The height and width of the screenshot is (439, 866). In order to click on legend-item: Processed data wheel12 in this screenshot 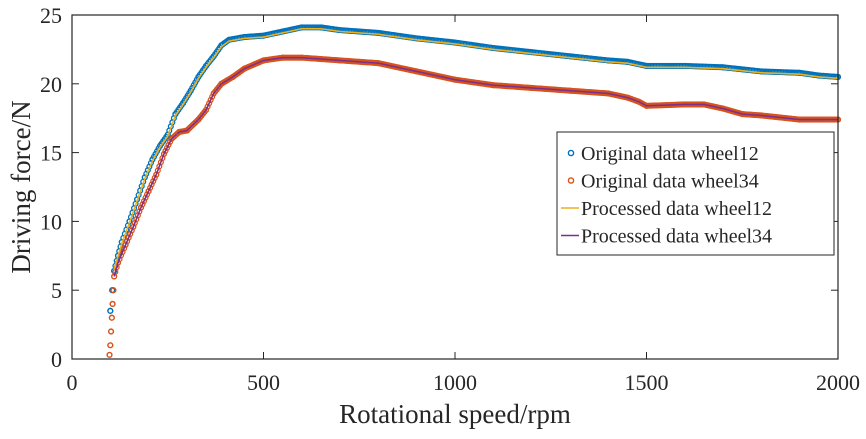, I will do `click(666, 209)`.